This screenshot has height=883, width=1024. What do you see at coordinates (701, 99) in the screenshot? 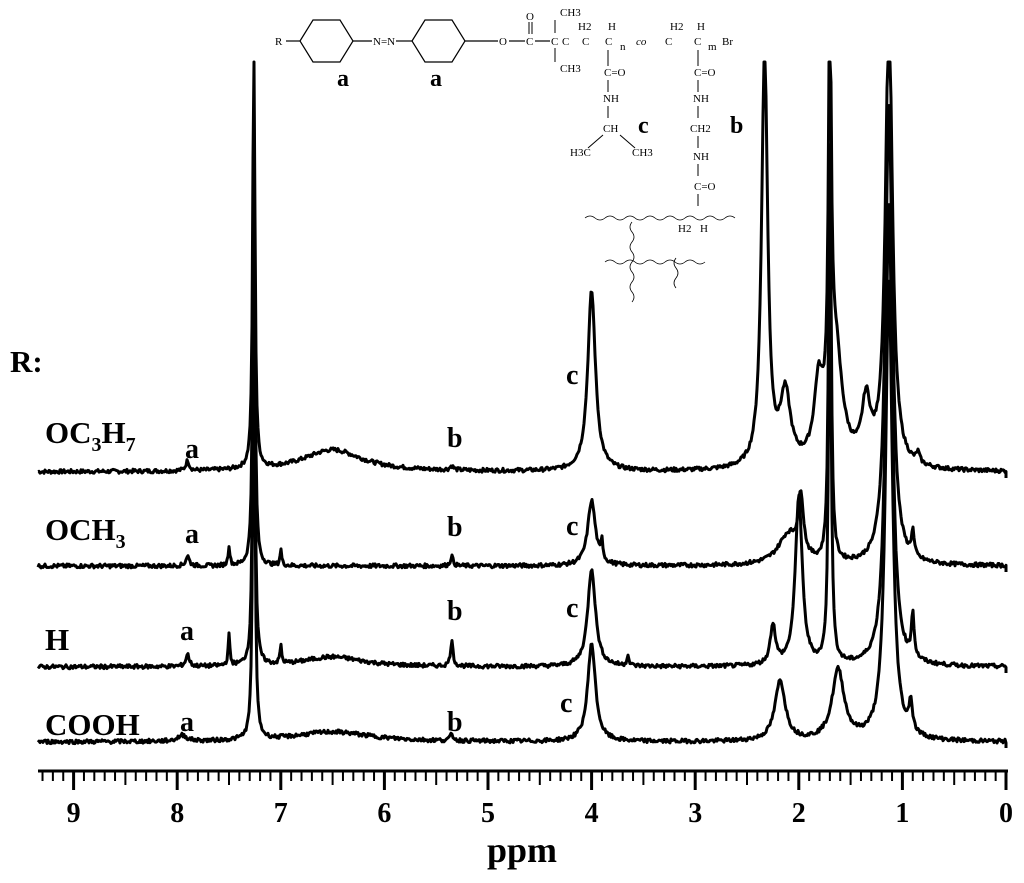
I see `struct-nh-right-1: NH` at bounding box center [701, 99].